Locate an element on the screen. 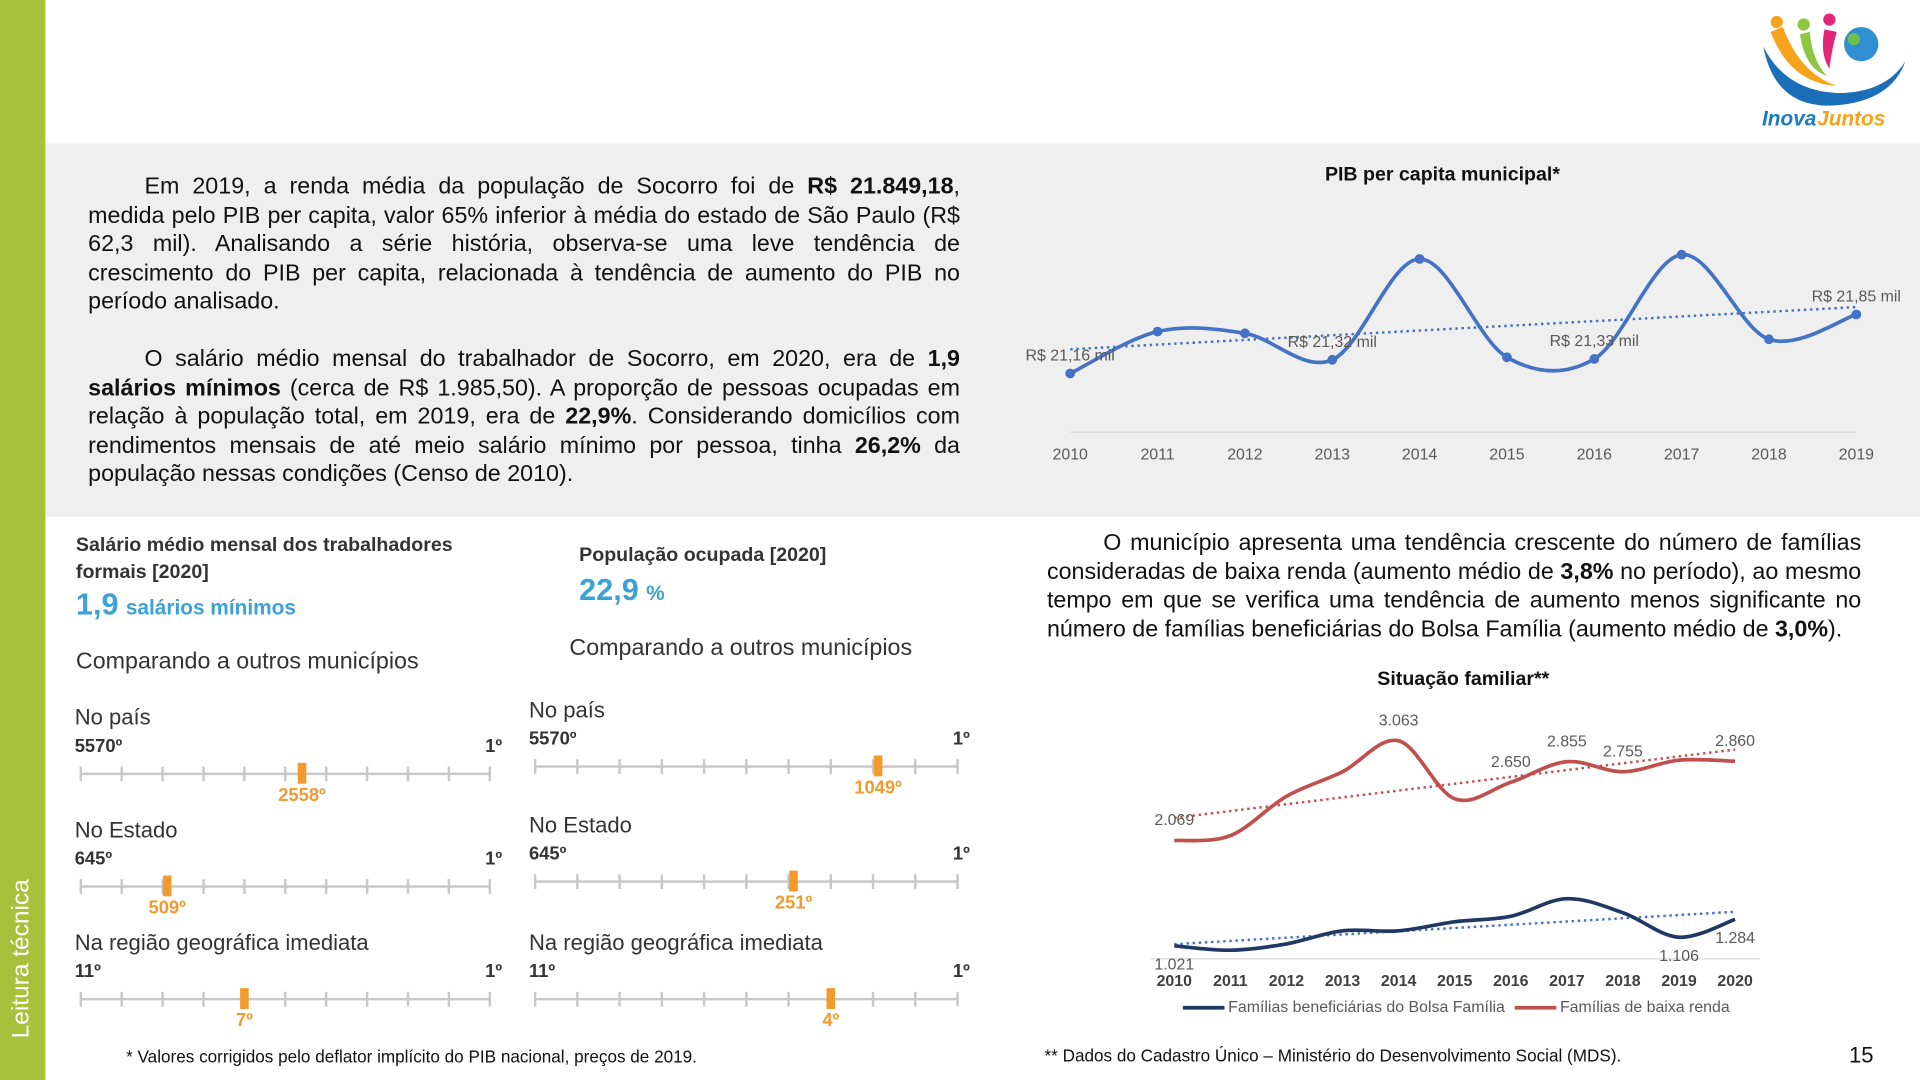  rank-label: 251º is located at coordinates (794, 902).